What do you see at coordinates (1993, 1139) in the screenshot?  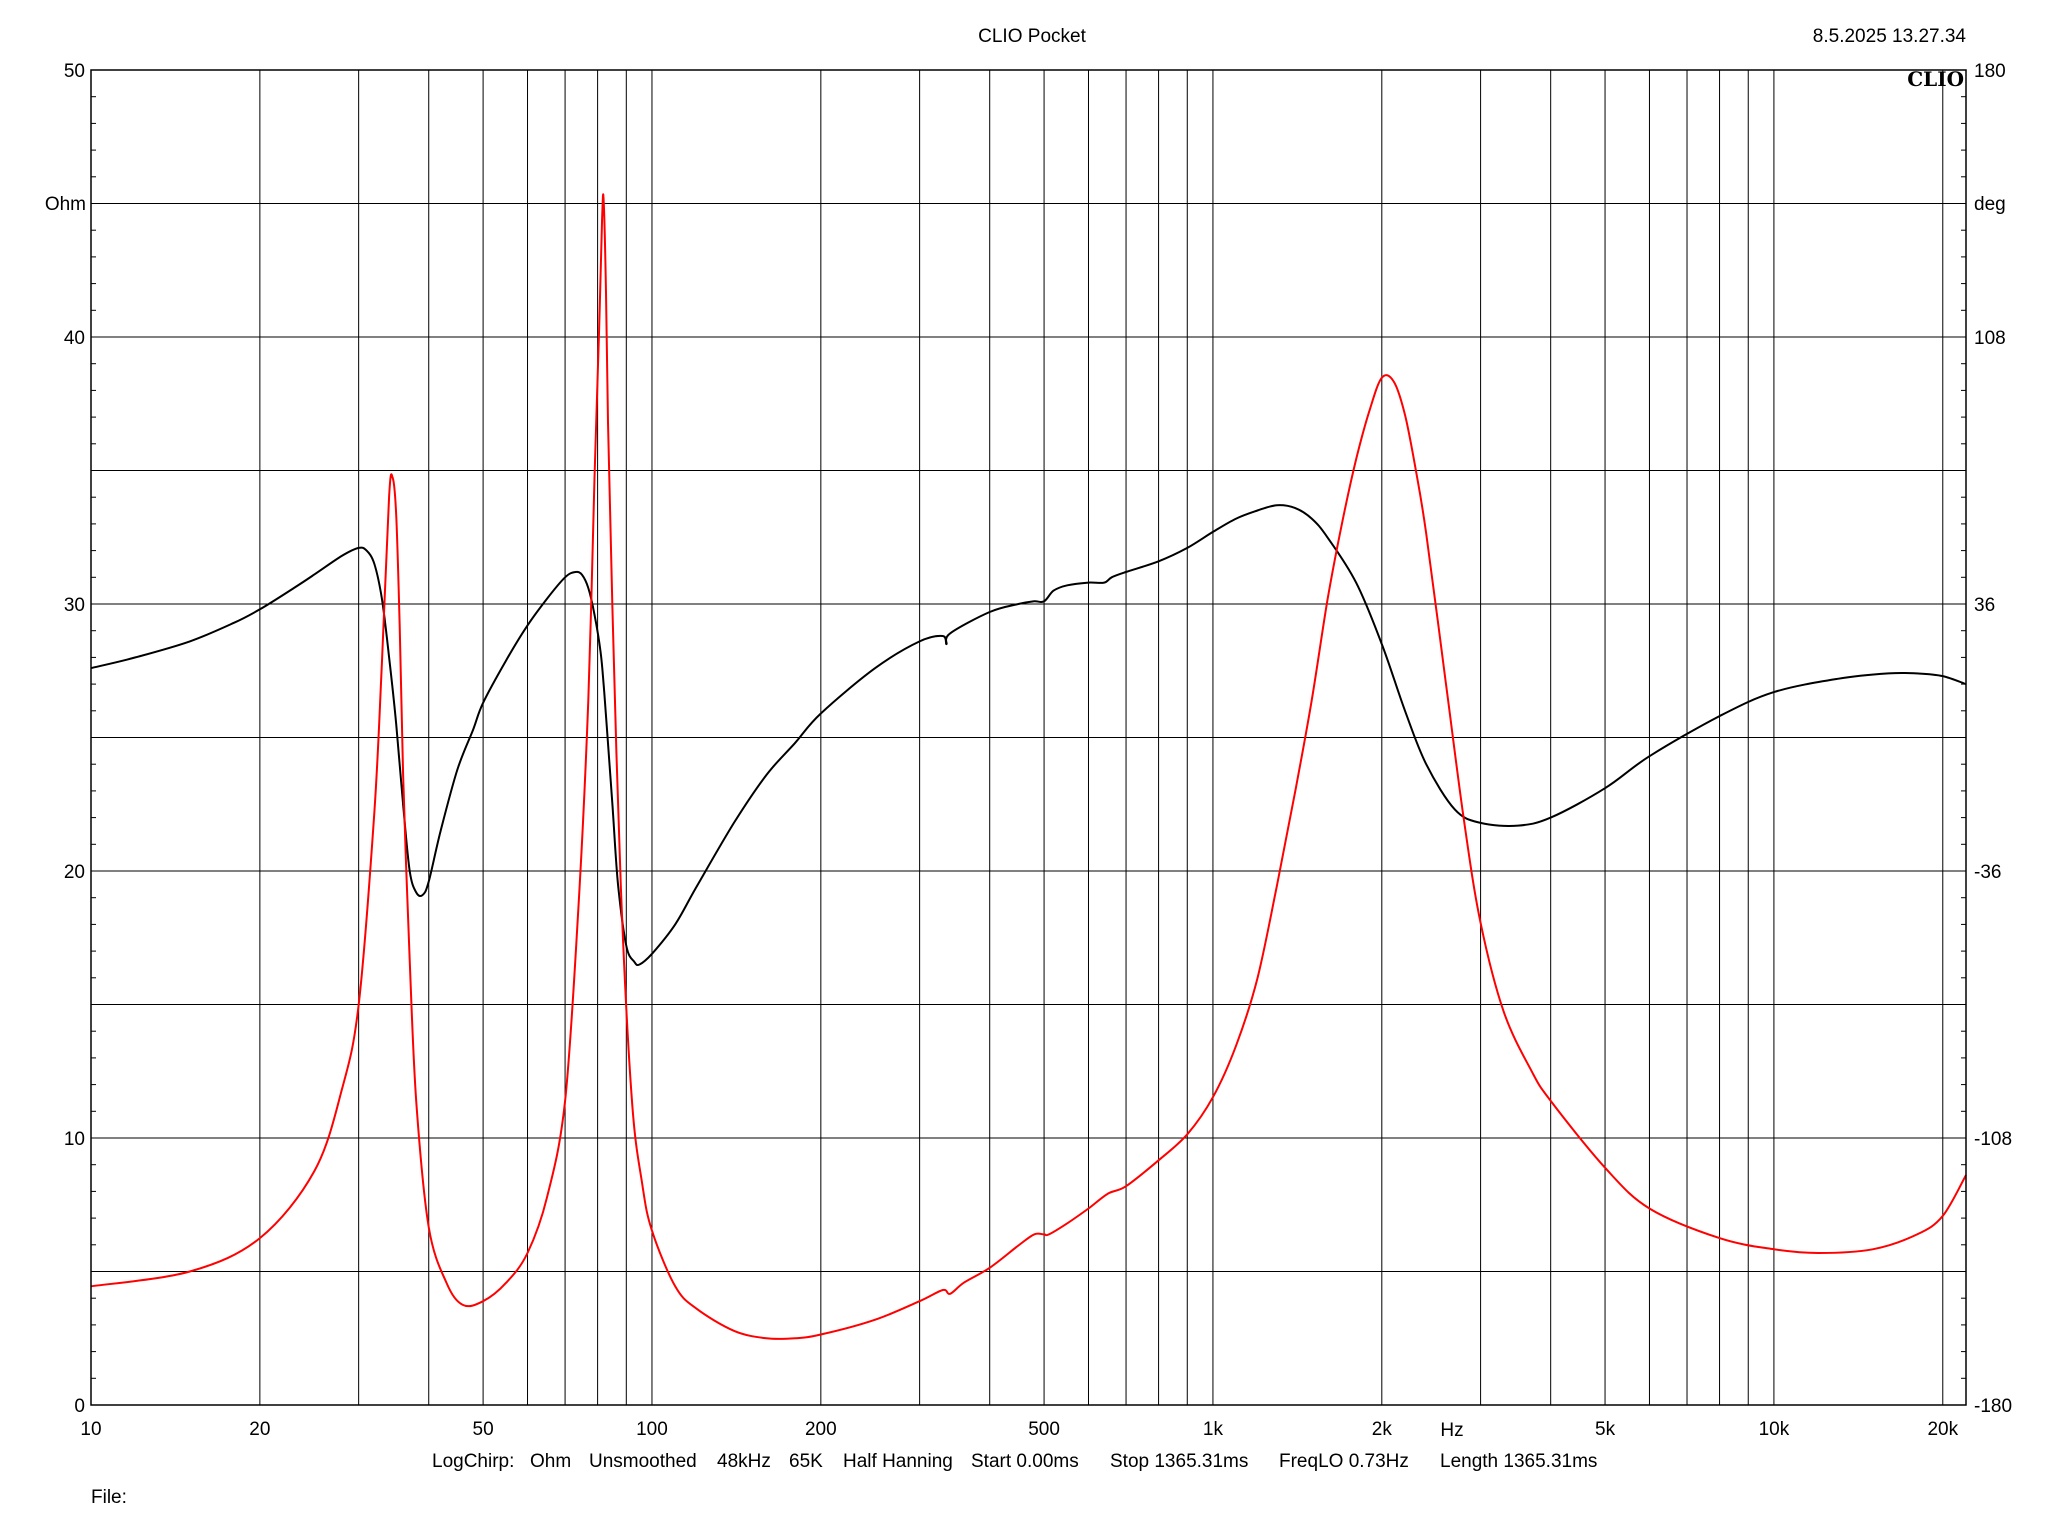 I see `y-right-tick-label: -108` at bounding box center [1993, 1139].